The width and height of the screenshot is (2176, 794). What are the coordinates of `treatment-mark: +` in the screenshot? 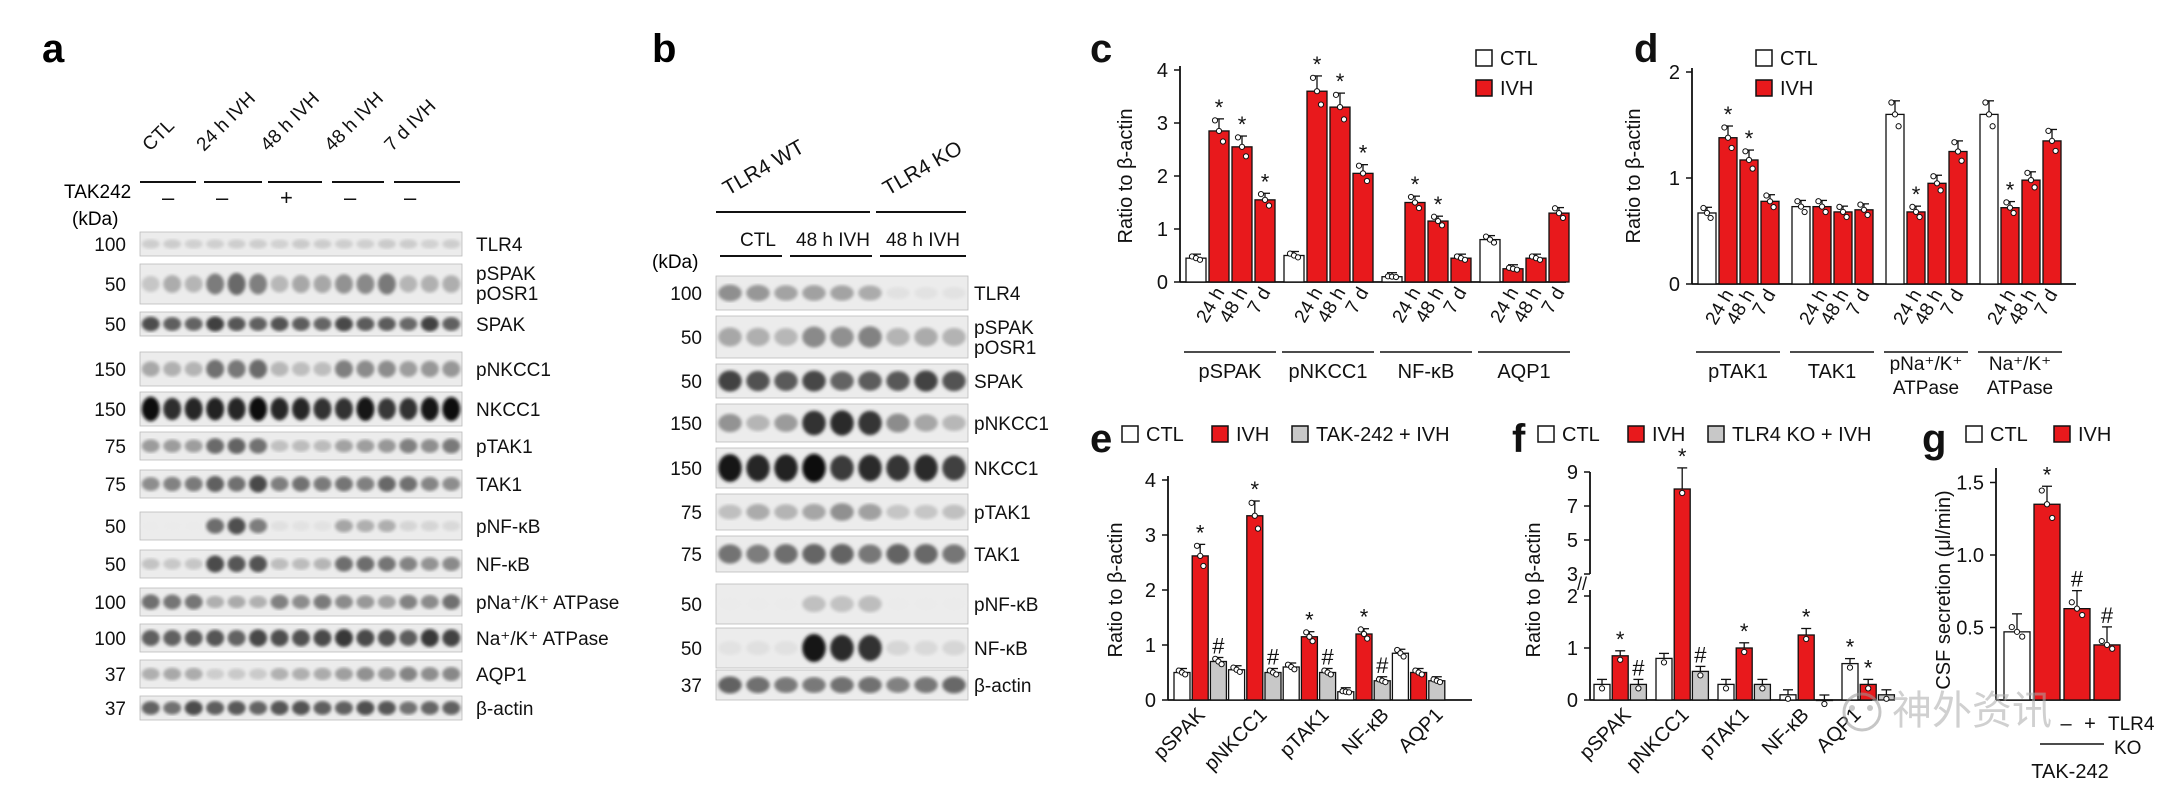 It's located at (286, 197).